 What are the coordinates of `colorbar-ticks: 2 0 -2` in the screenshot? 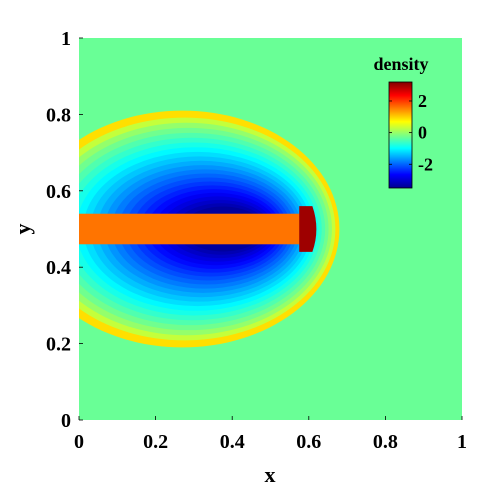 It's located at (411, 132).